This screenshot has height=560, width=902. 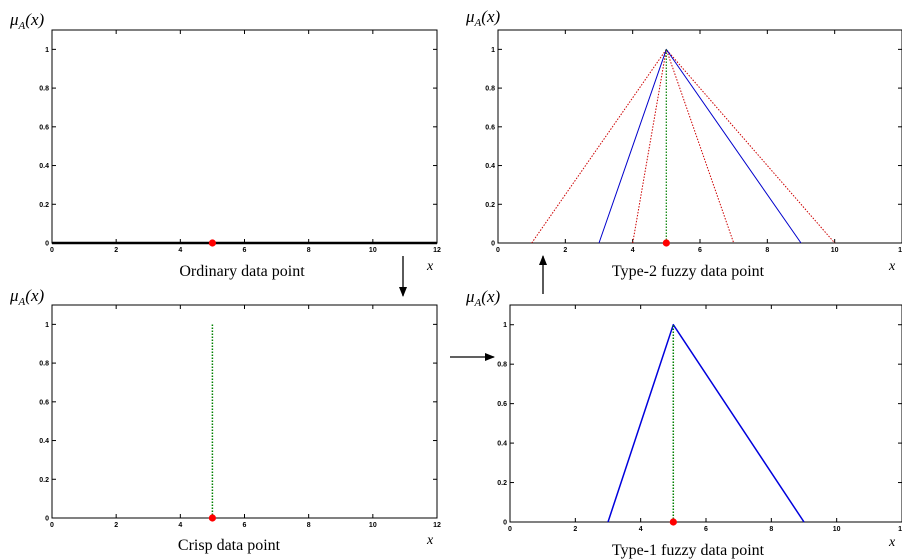 I want to click on panel-caption: Ordinary data point, so click(x=242, y=271).